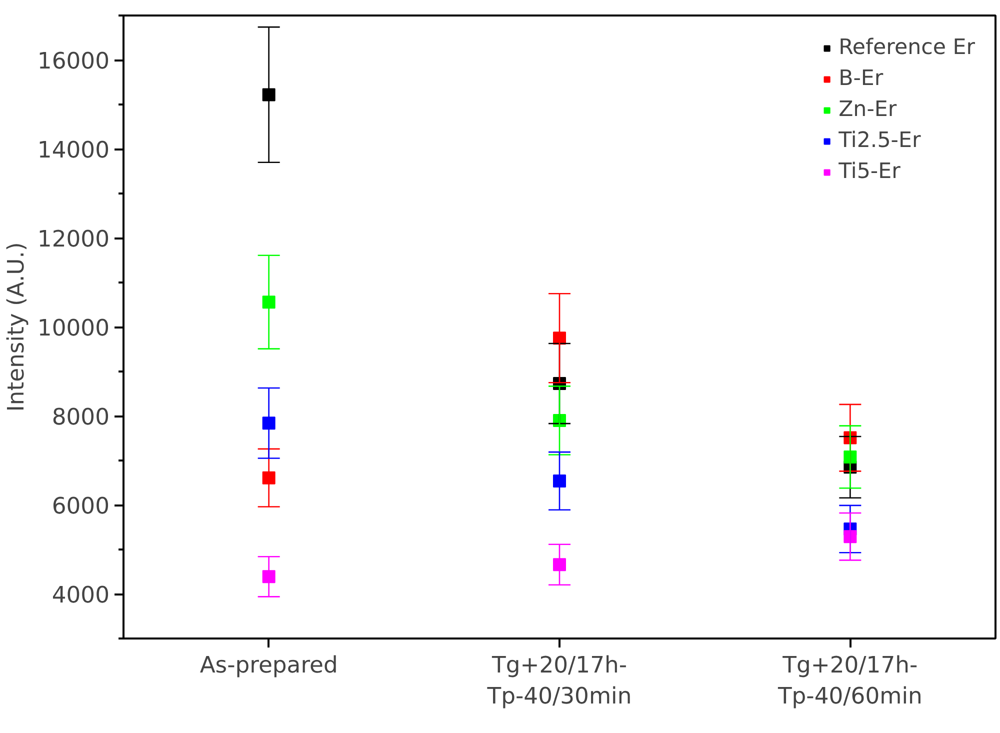 This screenshot has width=1000, height=733. Describe the element at coordinates (73, 61) in the screenshot. I see `y-tick-label: 16000` at that location.